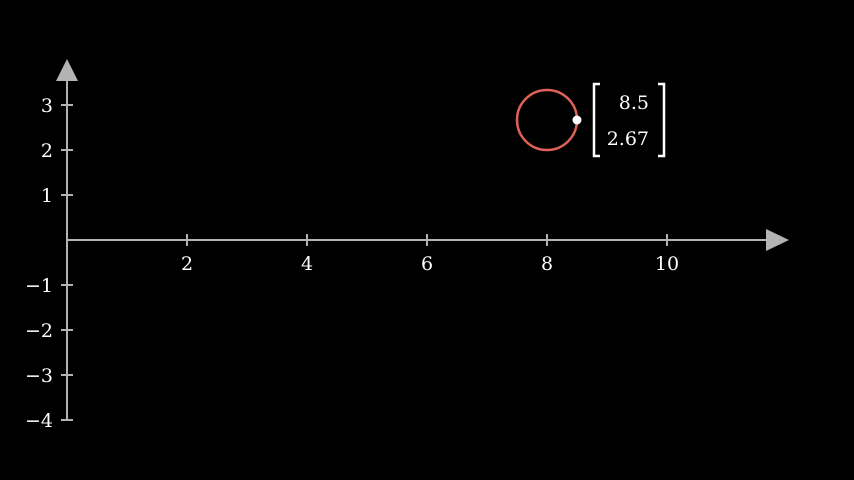 This screenshot has width=854, height=480. I want to click on y-tick-label: −1, so click(39, 286).